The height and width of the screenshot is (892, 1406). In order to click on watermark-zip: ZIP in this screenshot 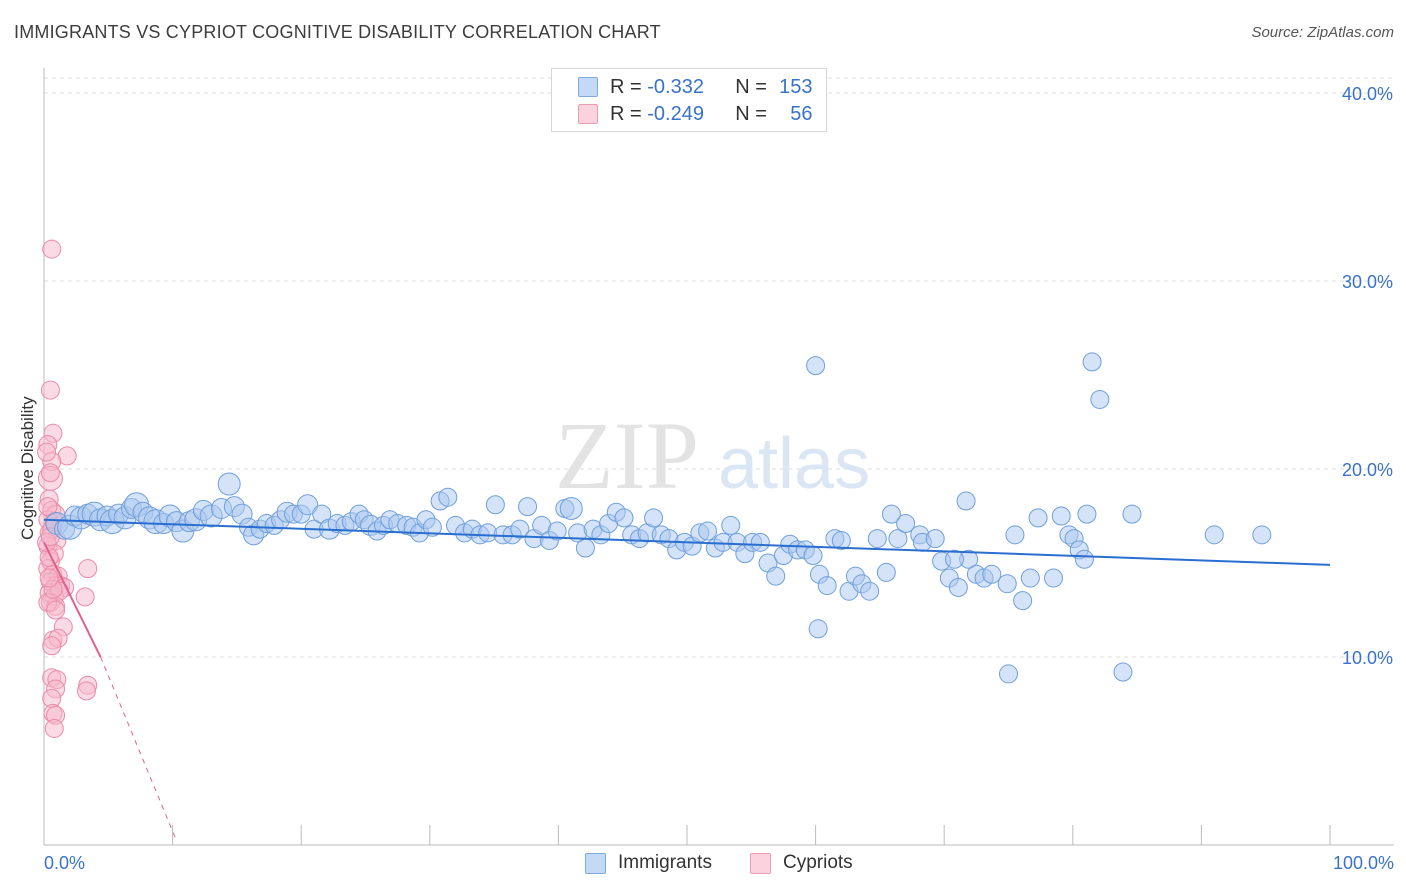, I will do `click(627, 455)`.